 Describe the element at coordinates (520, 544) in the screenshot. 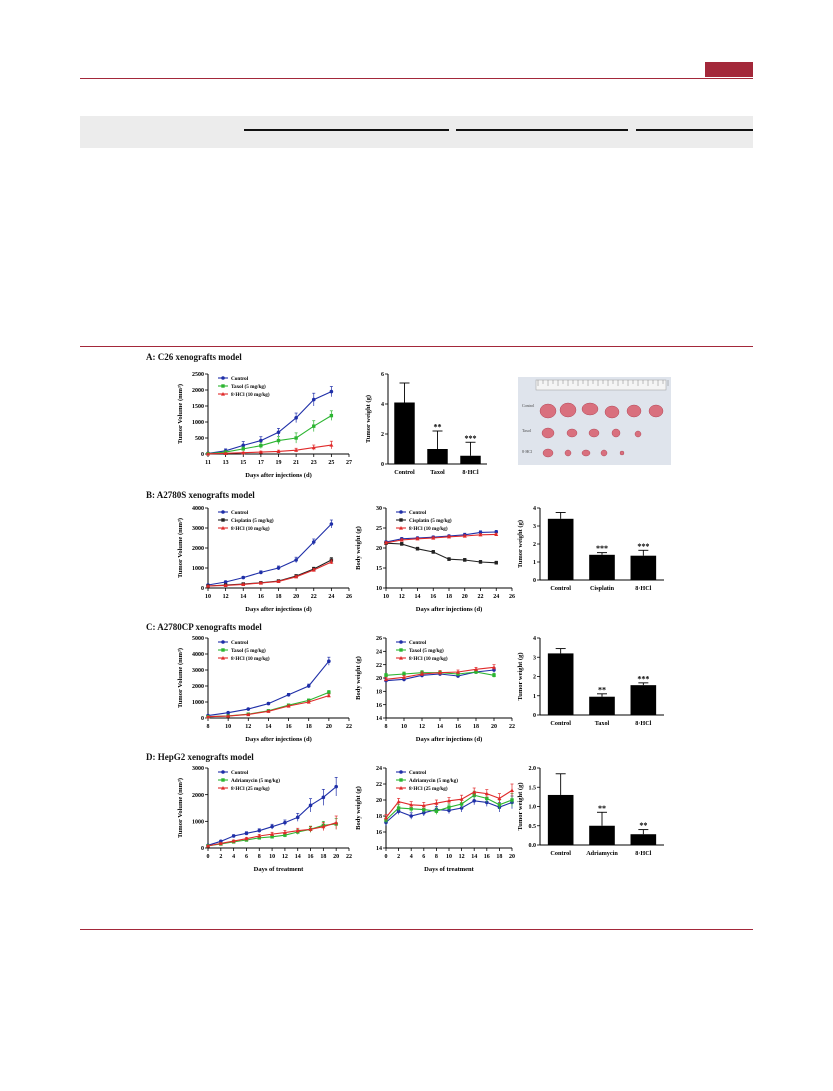

I see `y-axis-label: Tumor weight (g)` at that location.